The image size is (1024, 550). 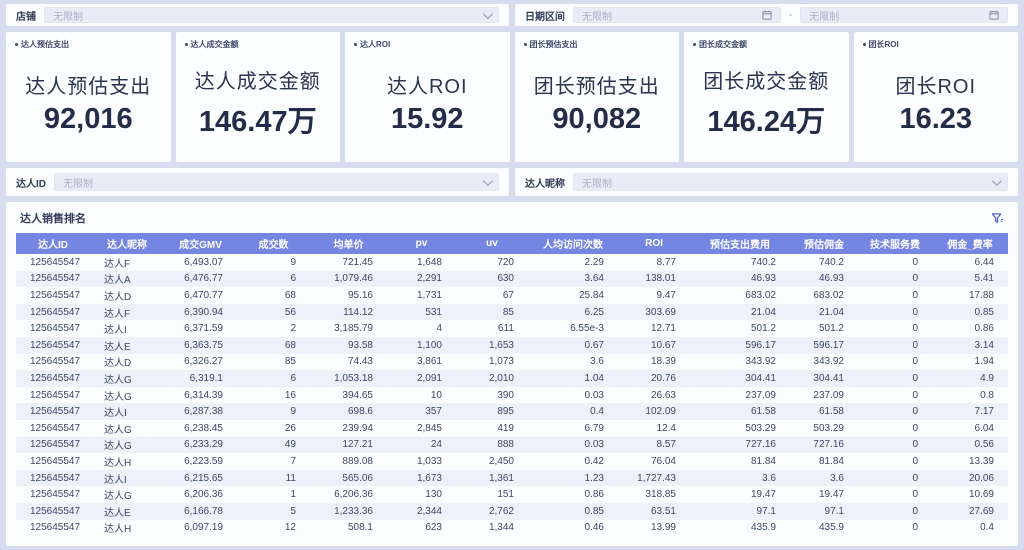 I want to click on date-start-input: 无限制, so click(x=677, y=15).